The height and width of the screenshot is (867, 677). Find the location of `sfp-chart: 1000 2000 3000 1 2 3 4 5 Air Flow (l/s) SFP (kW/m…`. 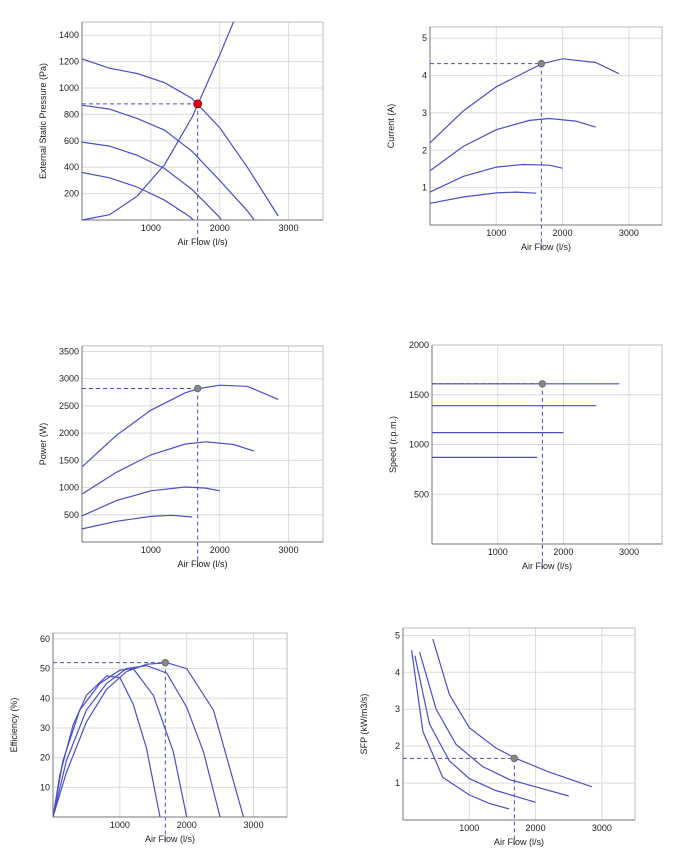

sfp-chart: 1000 2000 3000 1 2 3 4 5 Air Flow (l/s) SFP (kW/m… is located at coordinates (497, 737).